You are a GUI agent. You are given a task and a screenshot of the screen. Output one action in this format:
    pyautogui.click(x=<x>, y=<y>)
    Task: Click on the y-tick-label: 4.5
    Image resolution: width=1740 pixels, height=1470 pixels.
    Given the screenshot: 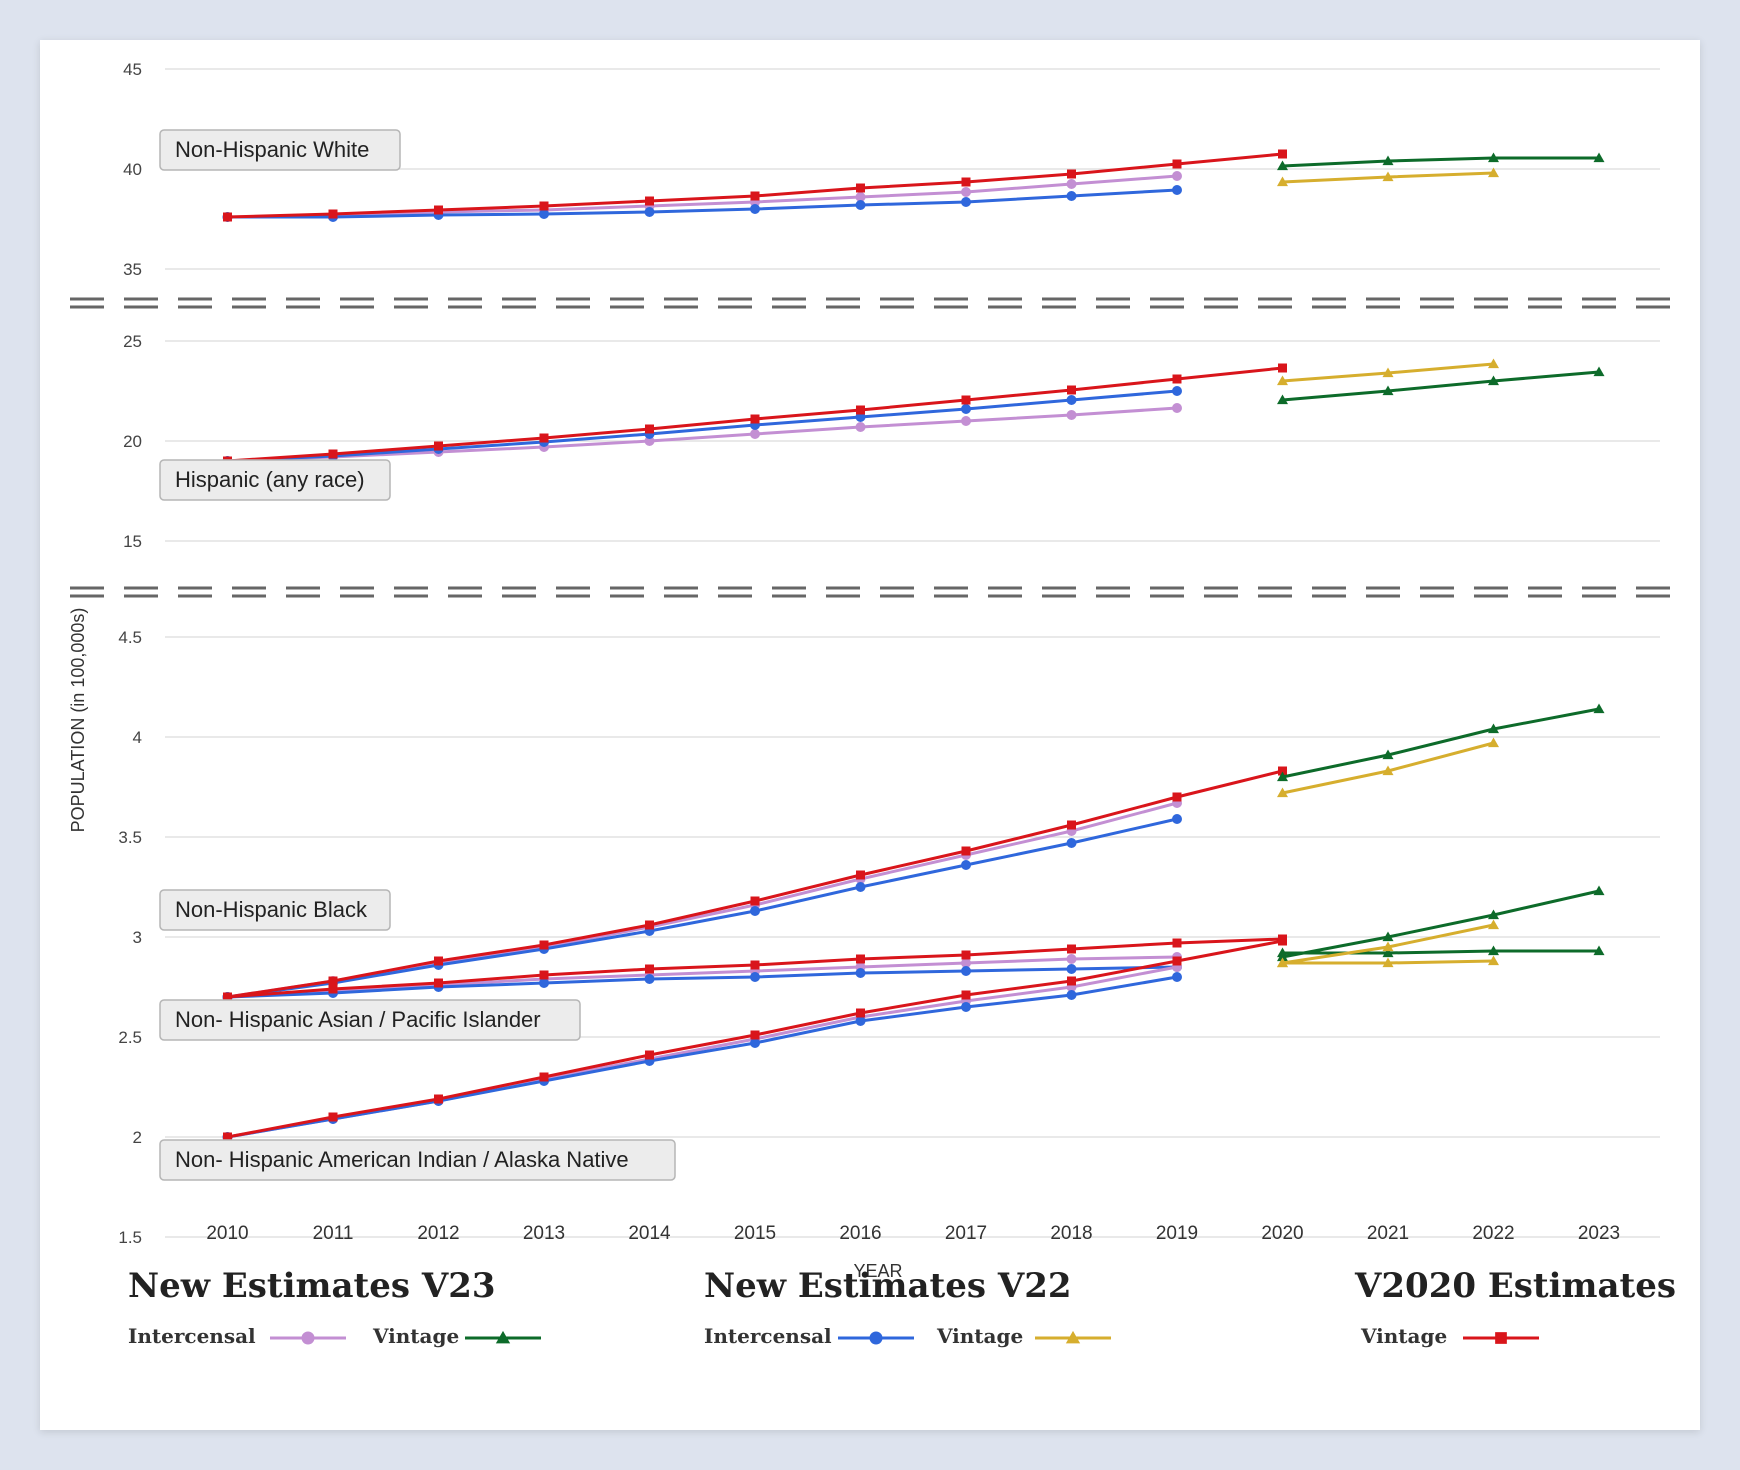 What is the action you would take?
    pyautogui.click(x=130, y=637)
    